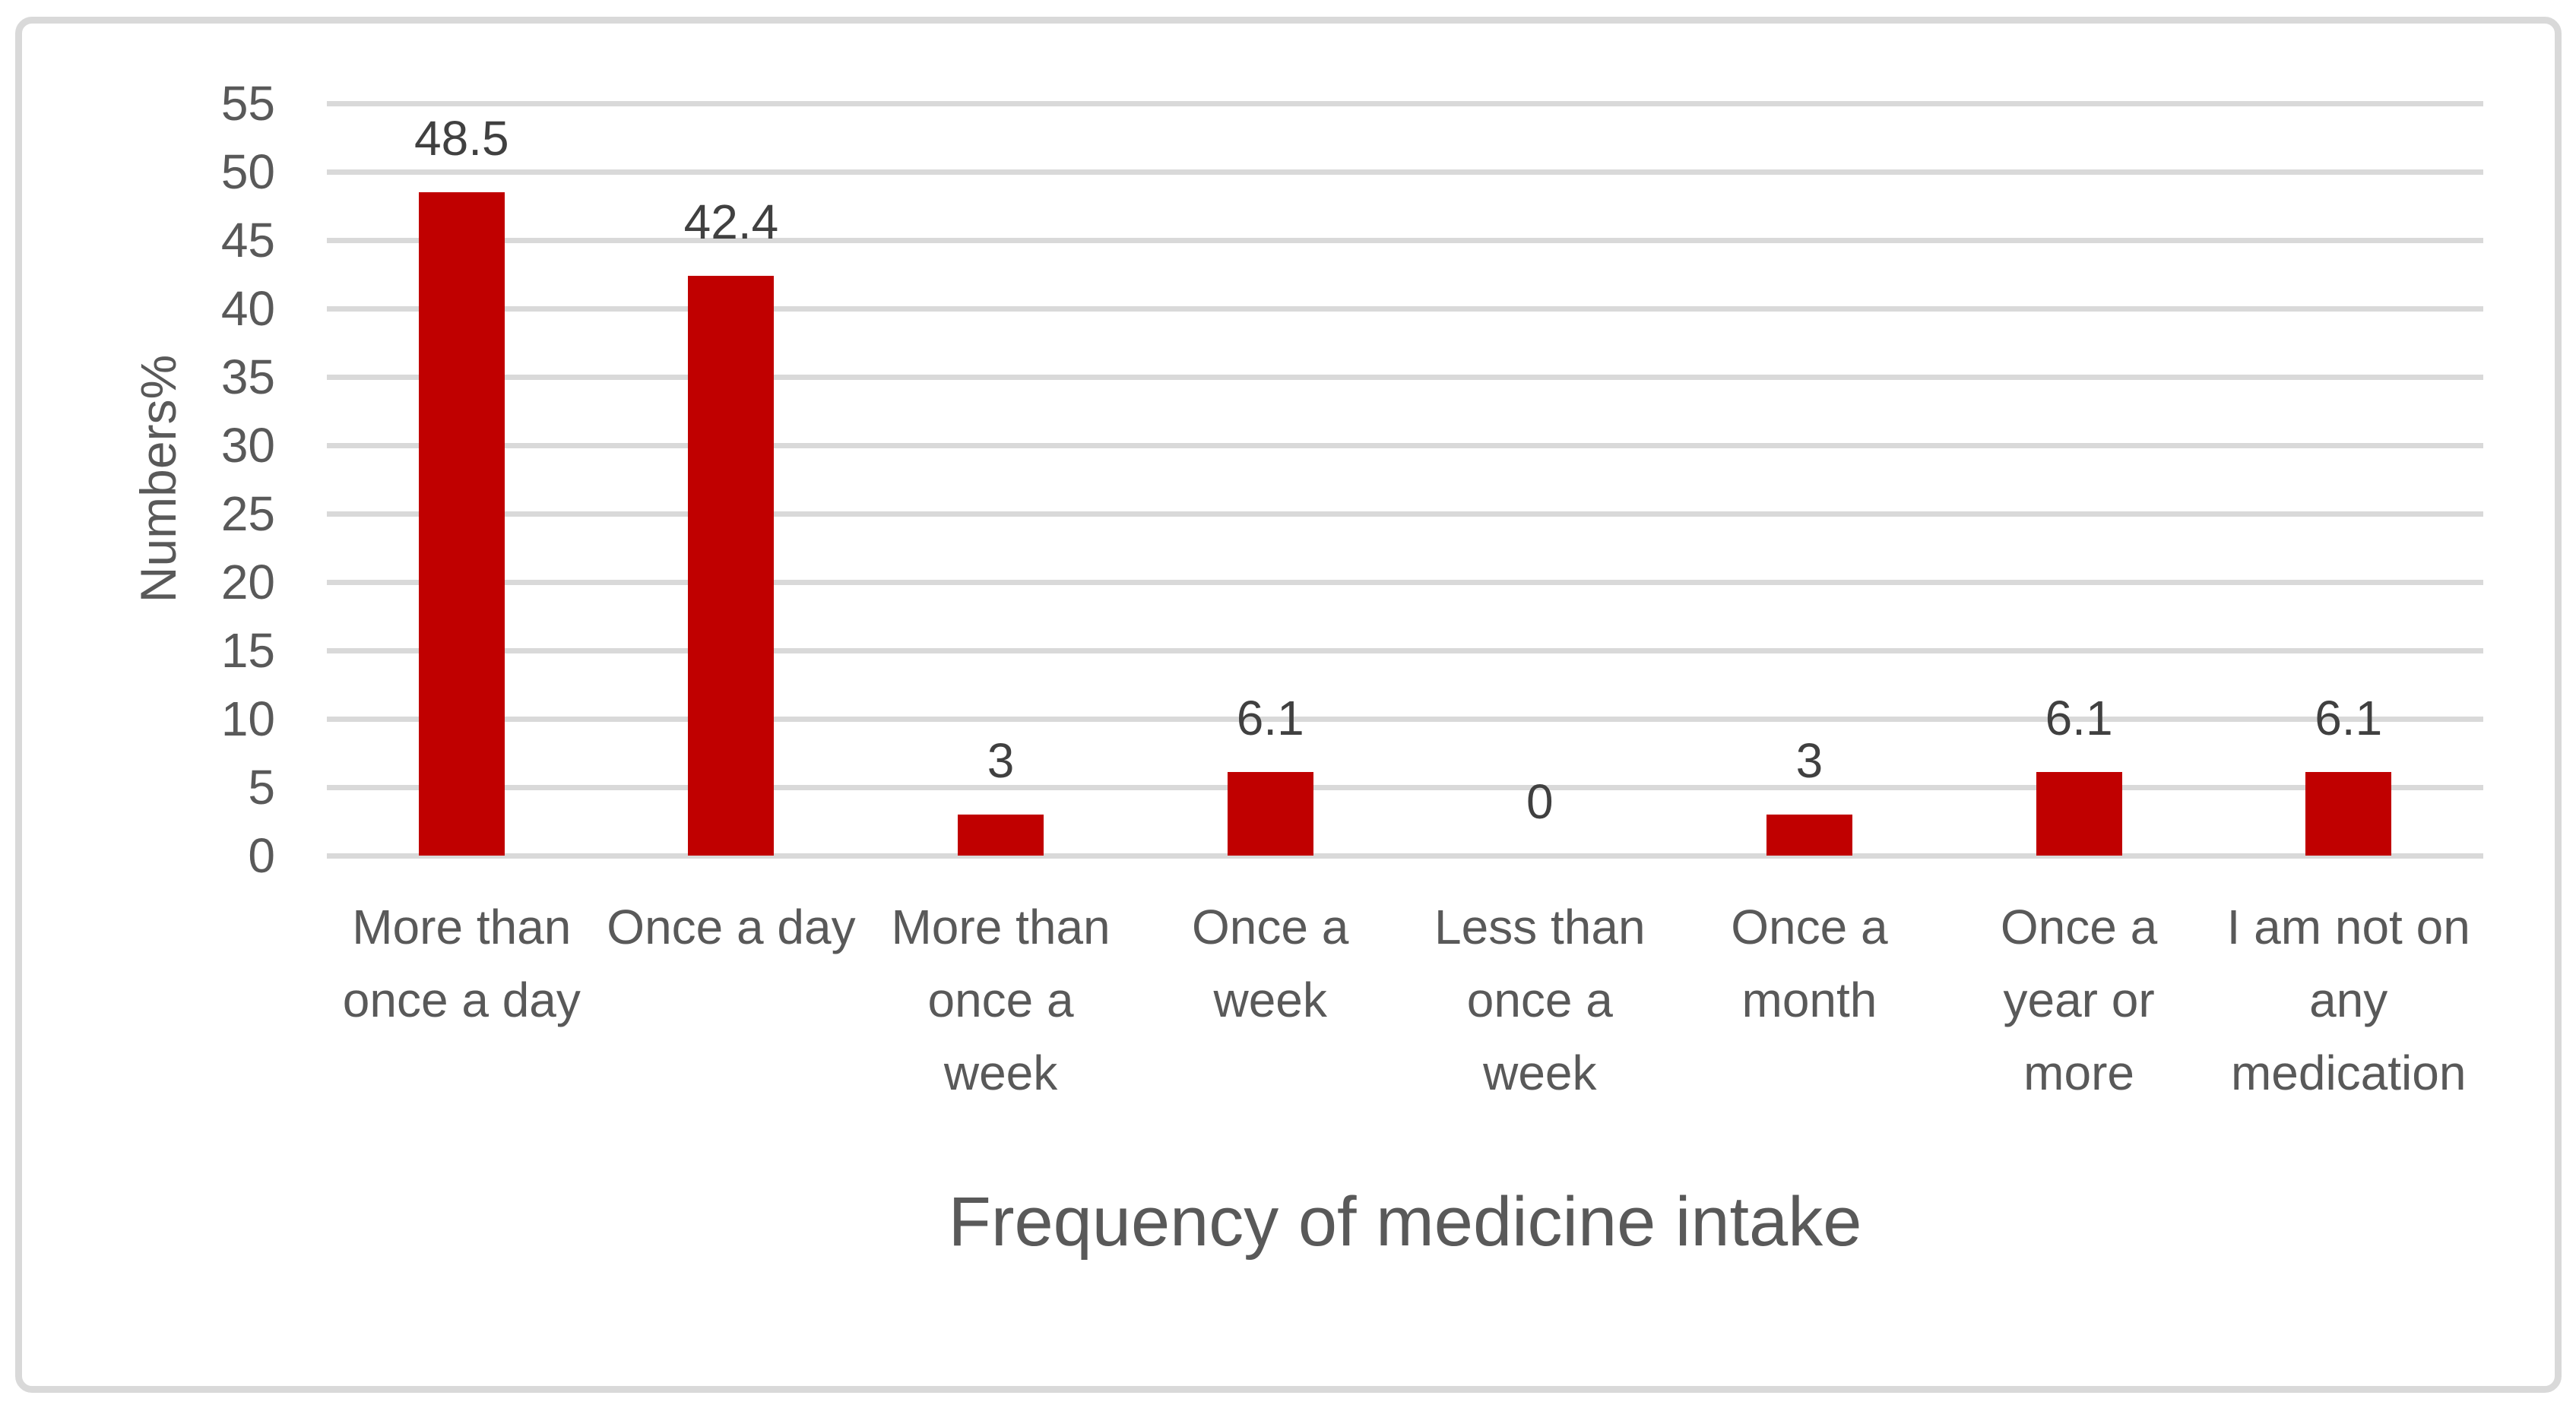  I want to click on y-tick-label: 35, so click(247, 377).